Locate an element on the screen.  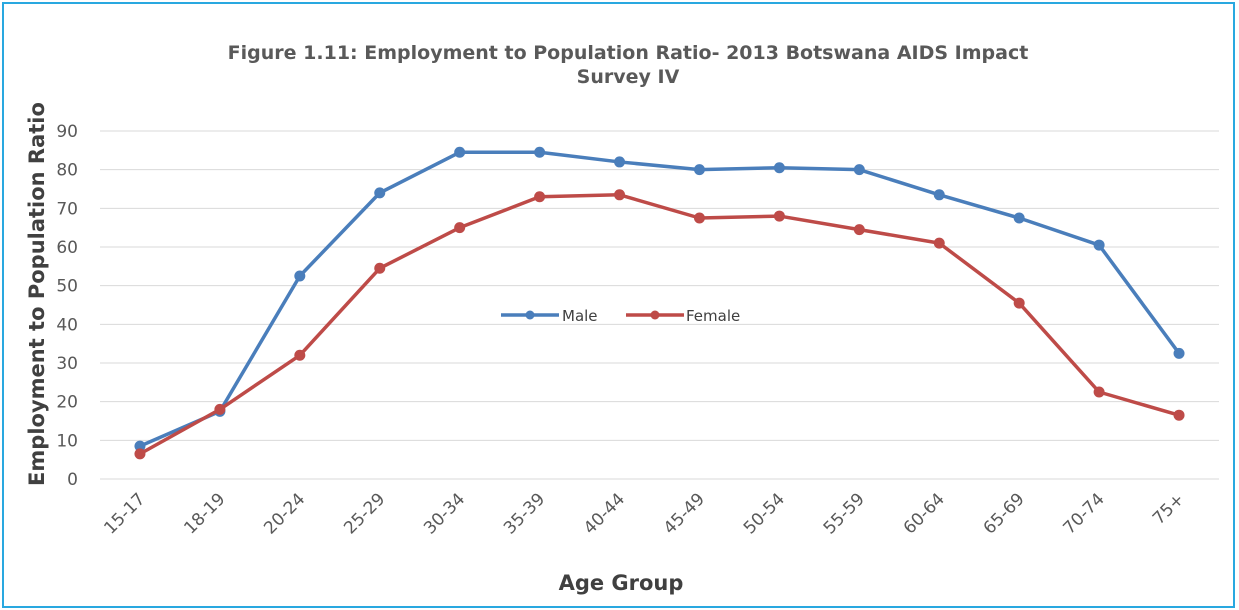
y-tick-label: 60 is located at coordinates (67, 248).